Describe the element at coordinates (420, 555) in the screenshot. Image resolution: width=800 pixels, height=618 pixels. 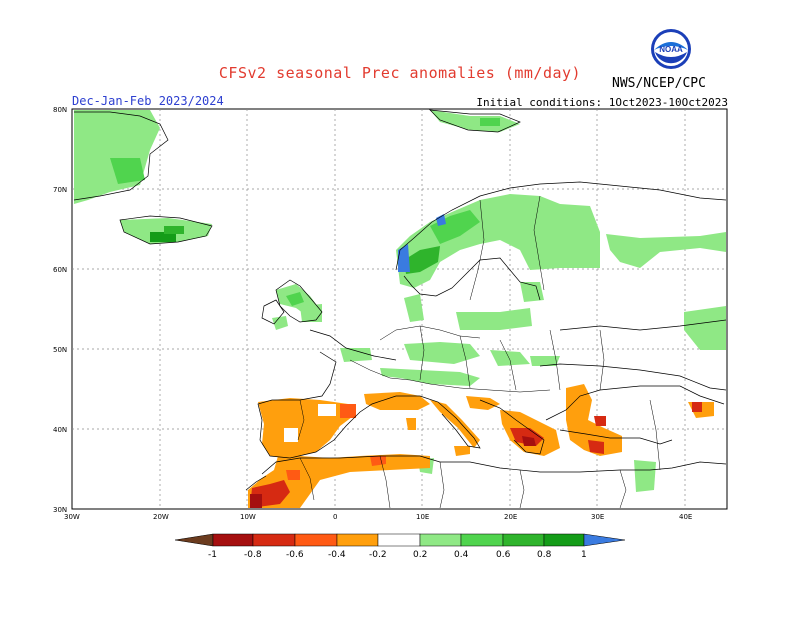
I see `colorbar-label-5: 0.2` at that location.